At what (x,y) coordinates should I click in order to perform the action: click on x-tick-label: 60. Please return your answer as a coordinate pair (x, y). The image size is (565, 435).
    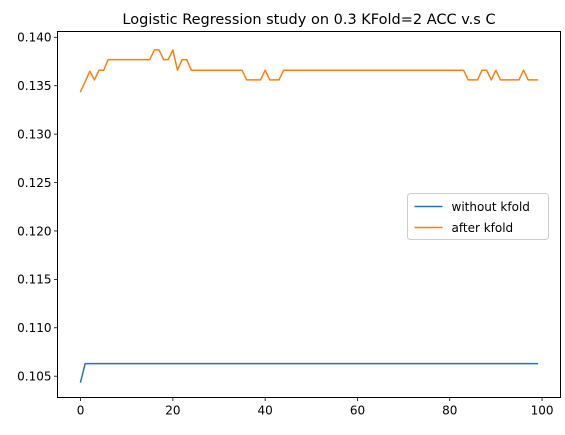
    Looking at the image, I should click on (357, 411).